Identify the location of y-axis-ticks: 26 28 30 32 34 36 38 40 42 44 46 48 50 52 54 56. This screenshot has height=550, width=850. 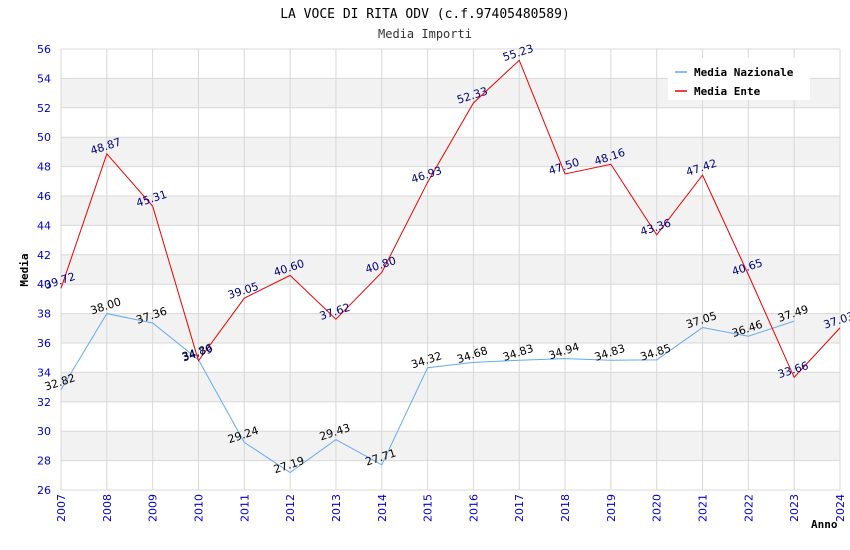
(44, 270).